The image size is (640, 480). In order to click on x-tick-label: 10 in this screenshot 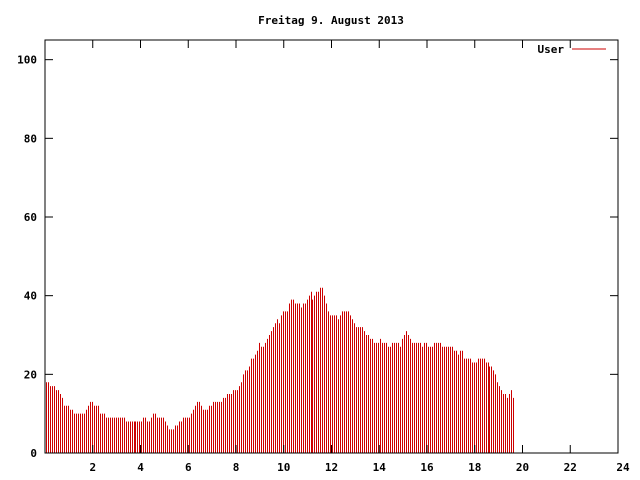, I will do `click(283, 467)`.